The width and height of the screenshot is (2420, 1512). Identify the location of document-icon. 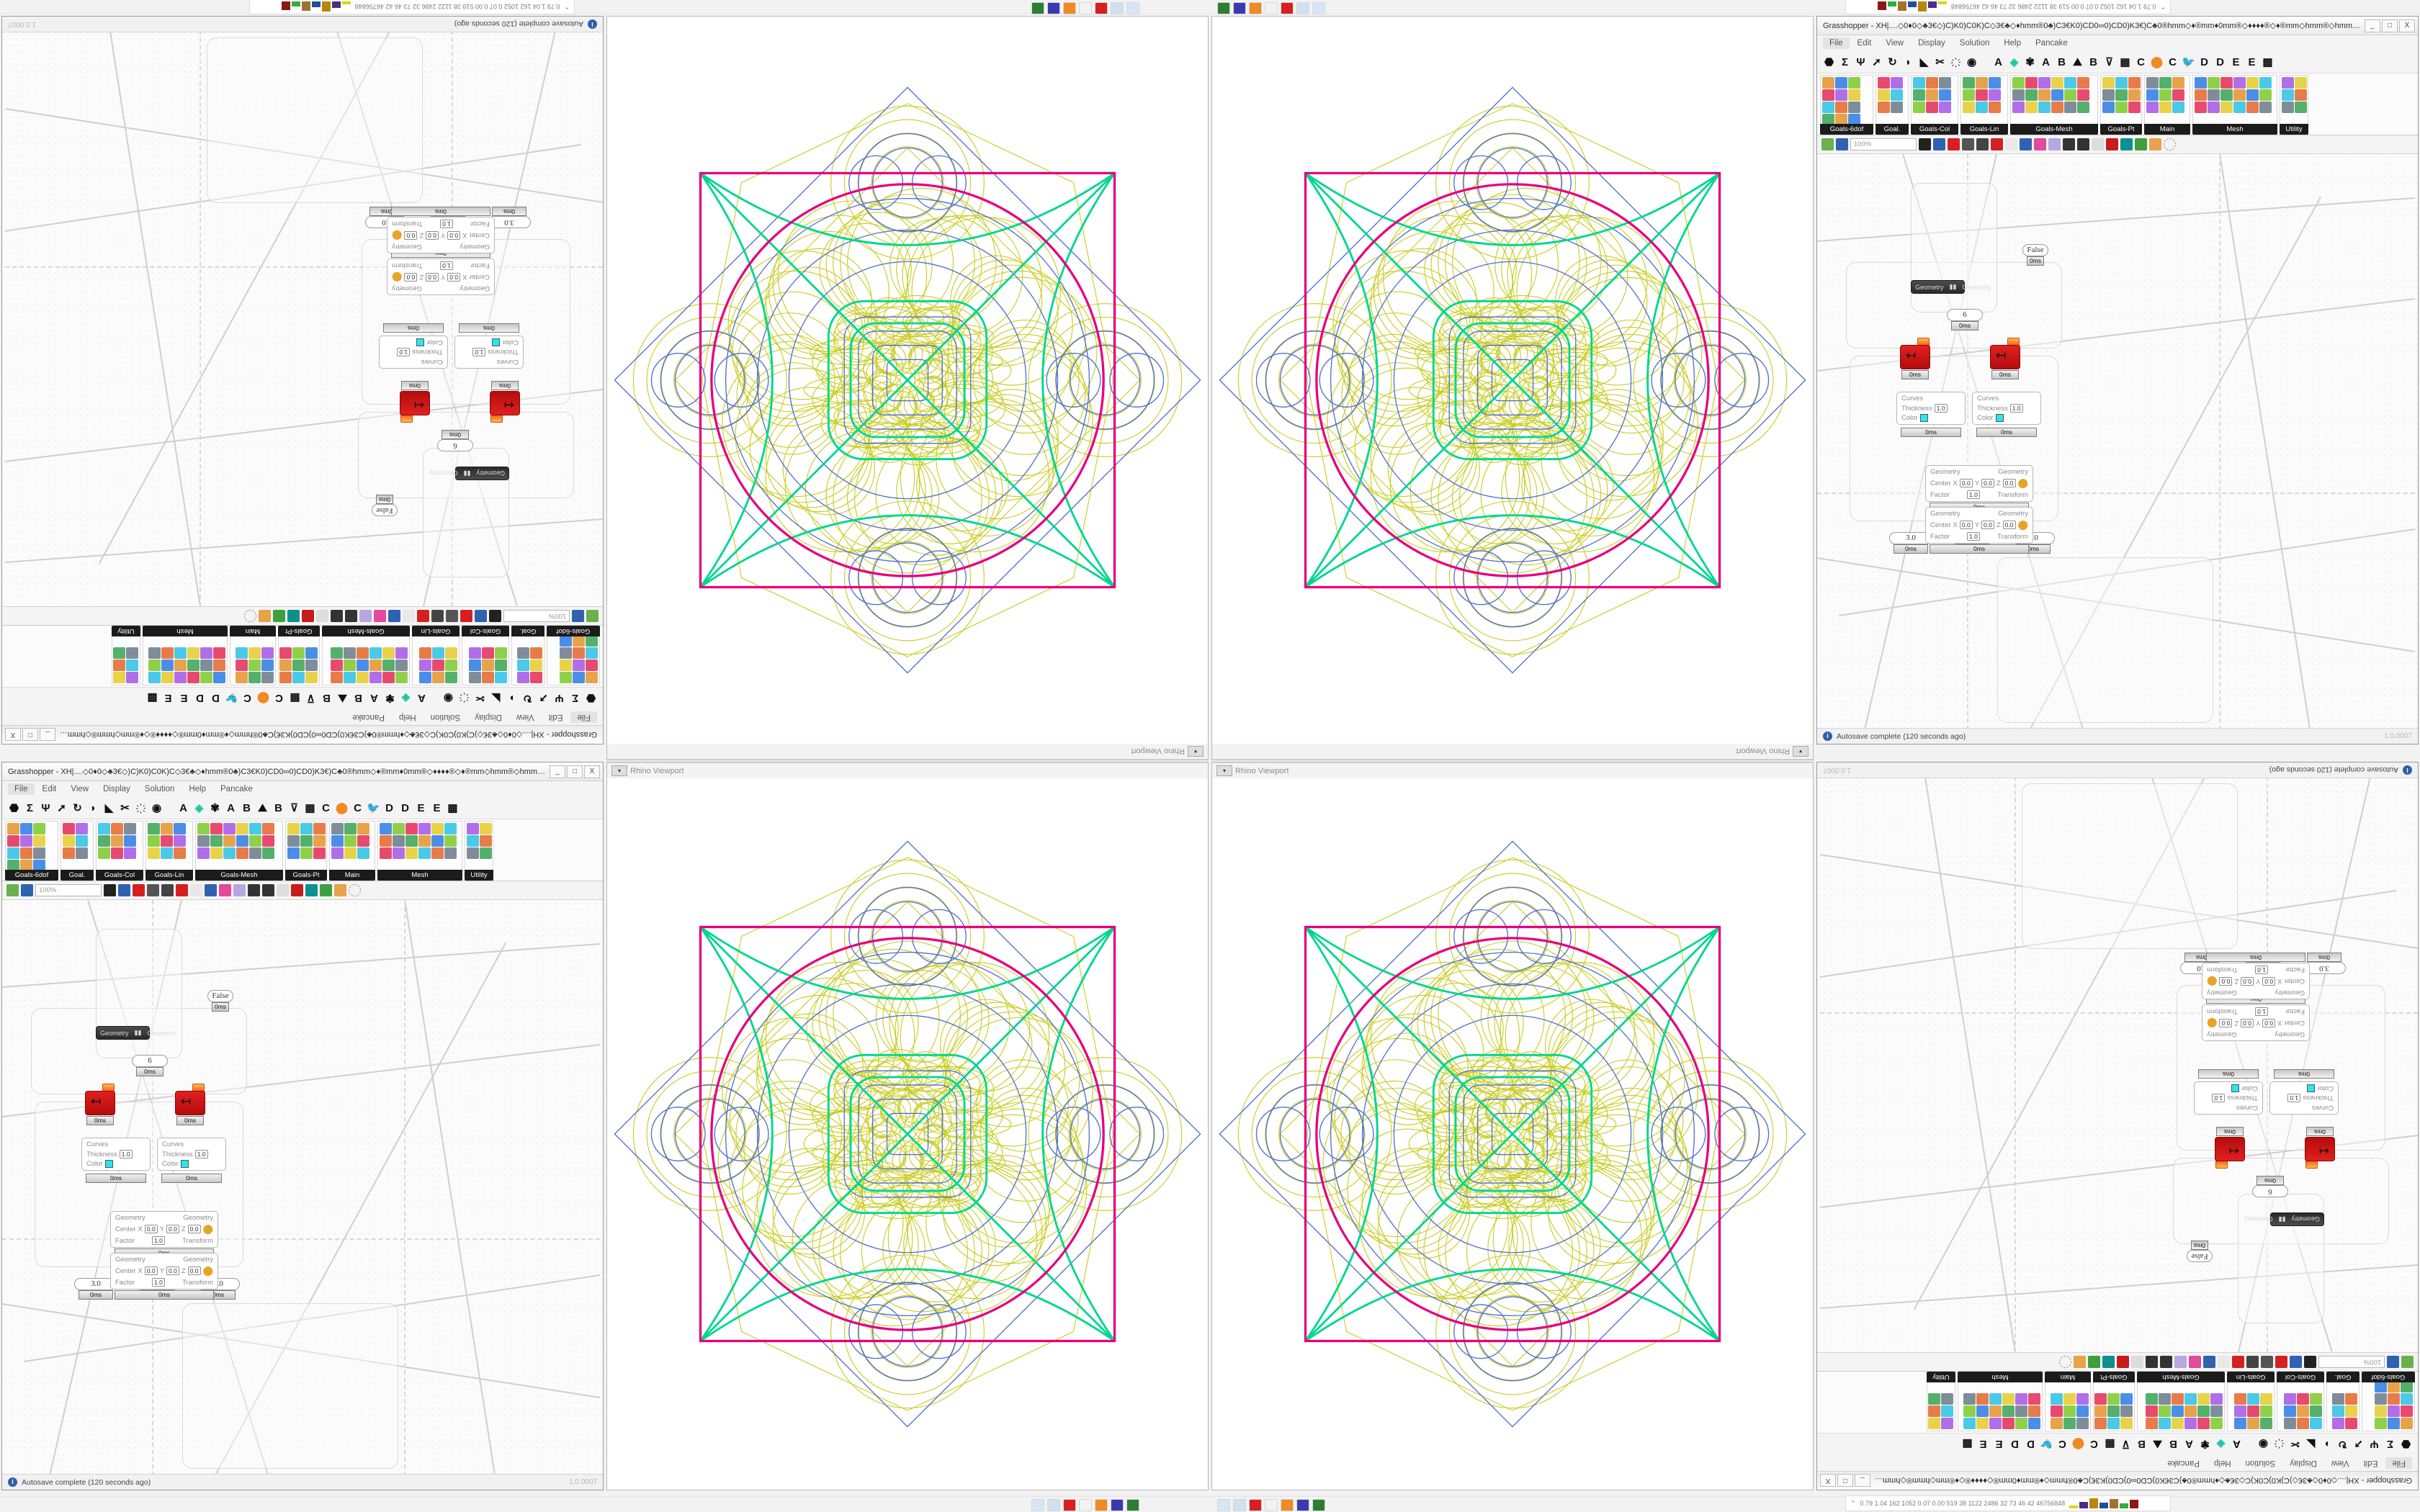
(196, 890).